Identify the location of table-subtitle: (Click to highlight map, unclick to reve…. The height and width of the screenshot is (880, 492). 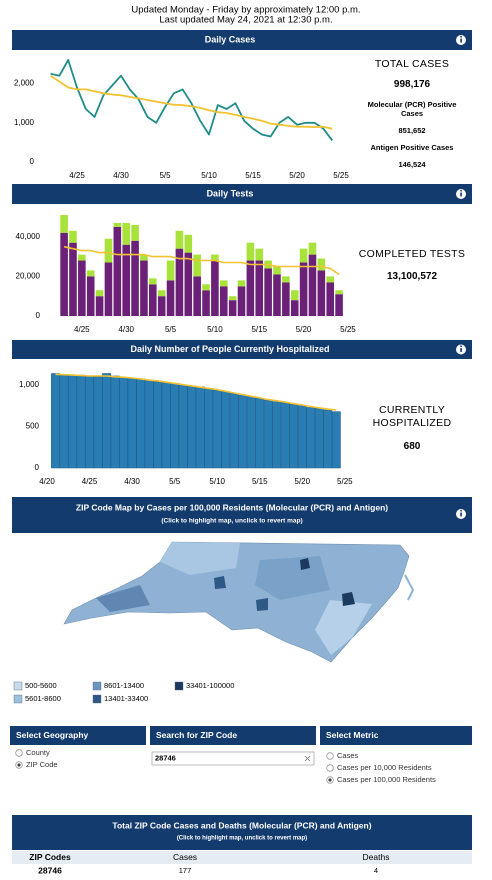
(242, 839).